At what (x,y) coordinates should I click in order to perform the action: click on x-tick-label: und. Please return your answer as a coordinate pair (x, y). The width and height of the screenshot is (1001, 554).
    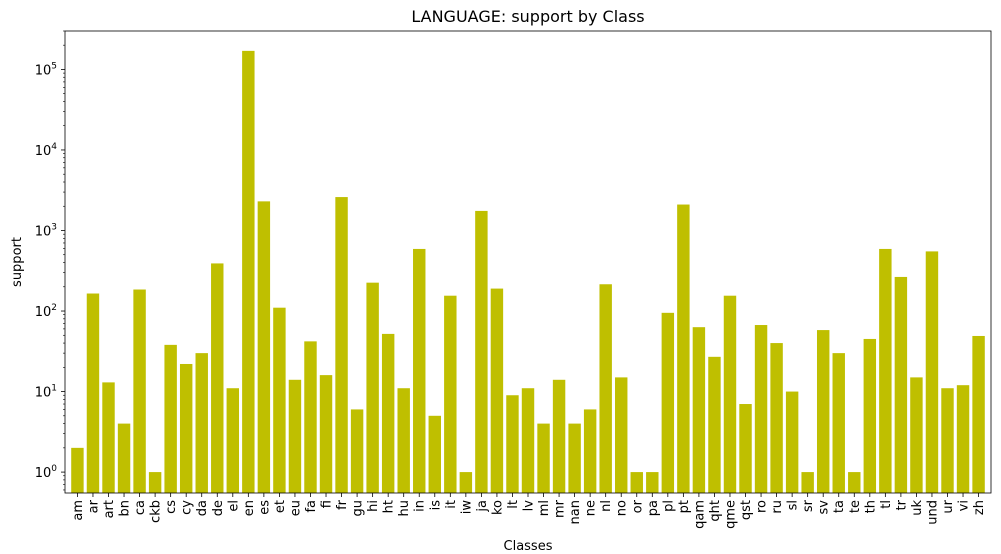
    Looking at the image, I should click on (932, 512).